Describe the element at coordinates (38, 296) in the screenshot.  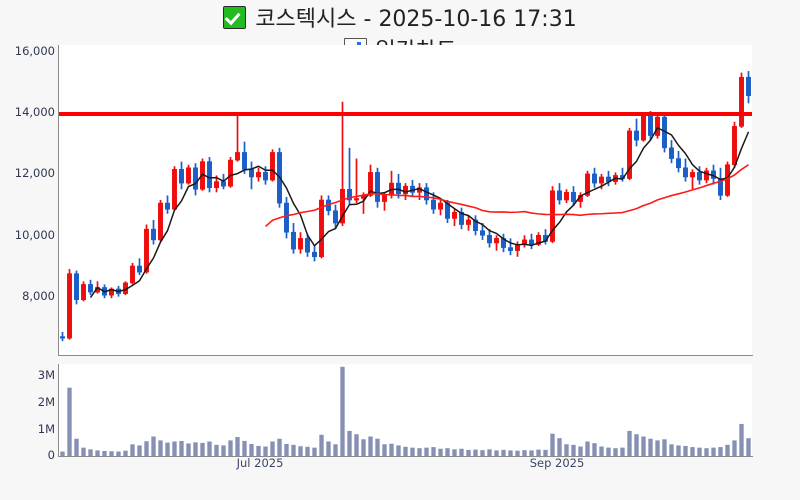
I see `price-tick: 8,000` at that location.